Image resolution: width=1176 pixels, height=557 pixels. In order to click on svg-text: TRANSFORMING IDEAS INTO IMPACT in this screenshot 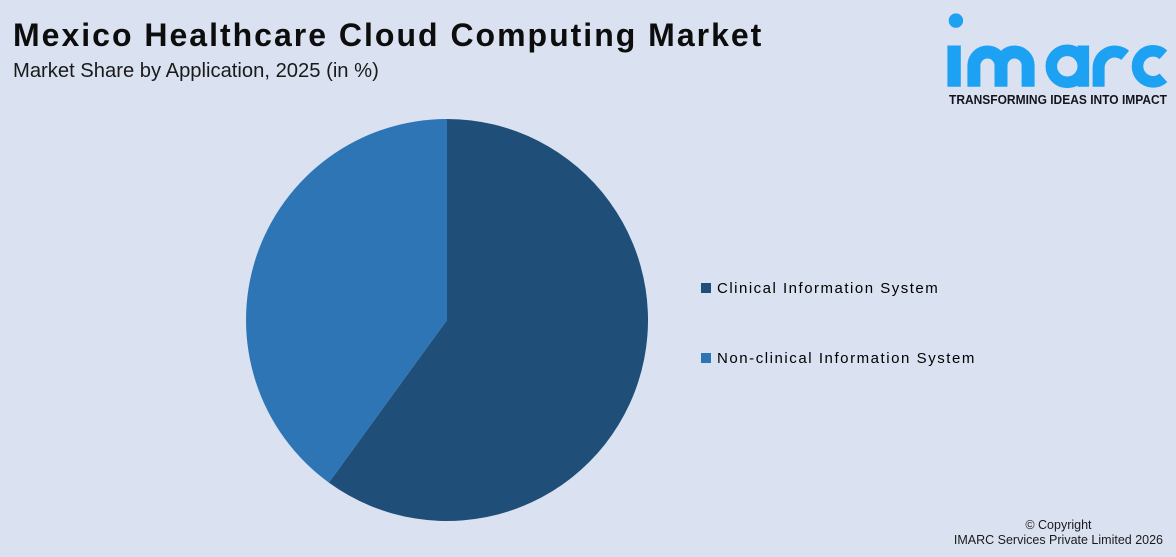, I will do `click(1058, 99)`.